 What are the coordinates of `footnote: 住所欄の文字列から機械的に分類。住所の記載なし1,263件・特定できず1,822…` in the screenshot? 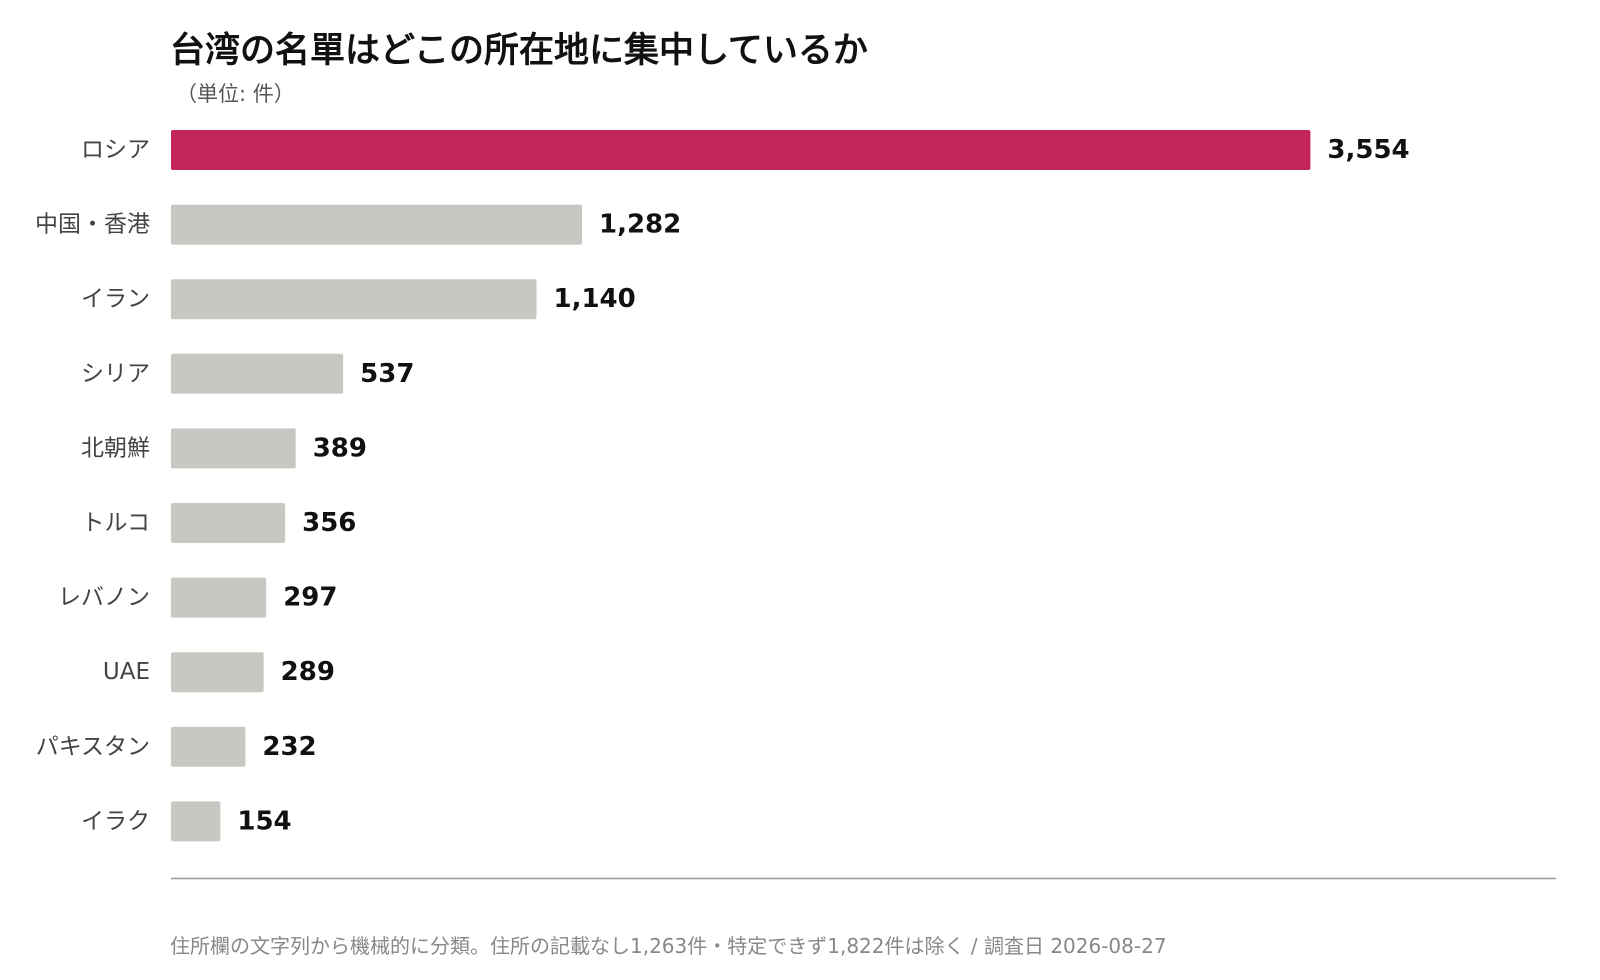 It's located at (668, 946).